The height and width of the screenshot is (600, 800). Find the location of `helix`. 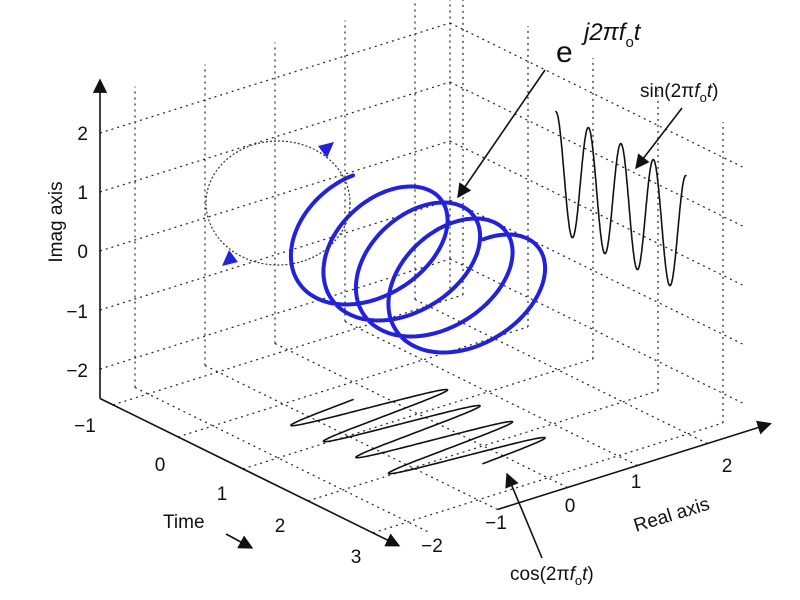

helix is located at coordinates (418, 264).